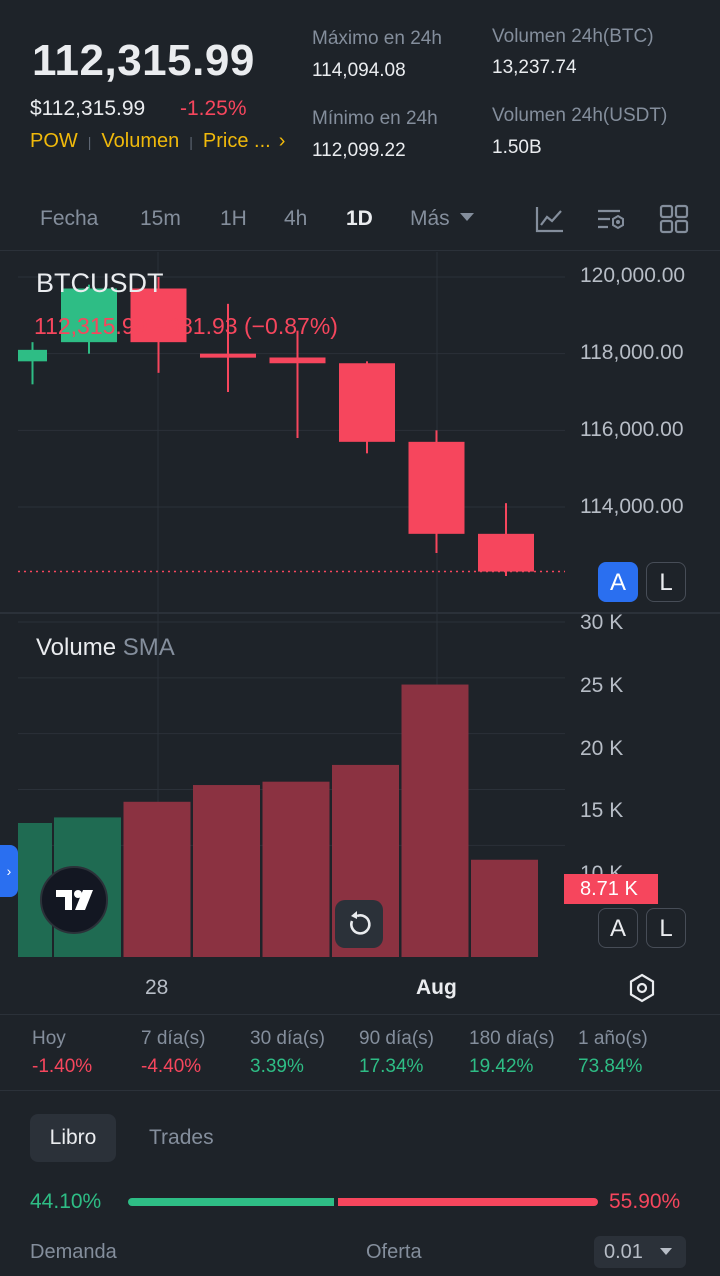 This screenshot has height=1276, width=720. Describe the element at coordinates (277, 1066) in the screenshot. I see `perf-value: 3.39%` at that location.